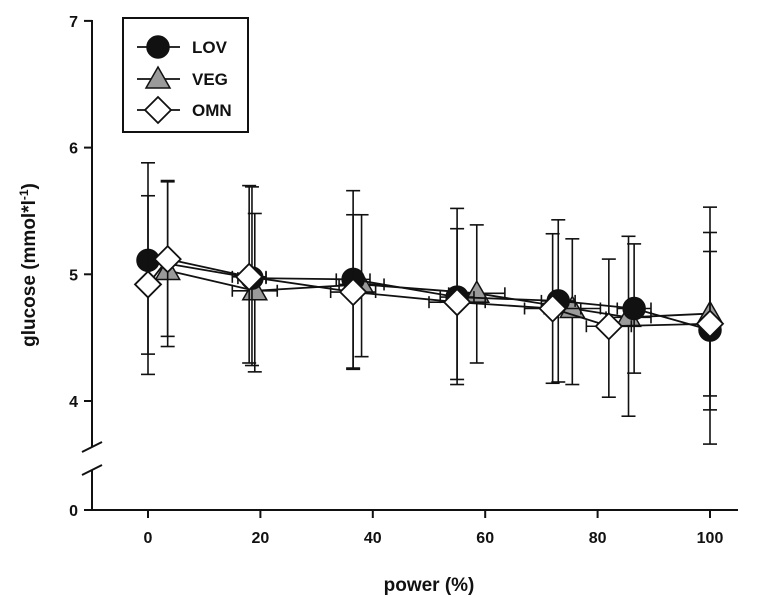 This screenshot has width=760, height=597. I want to click on x-tick-label: 20, so click(261, 538).